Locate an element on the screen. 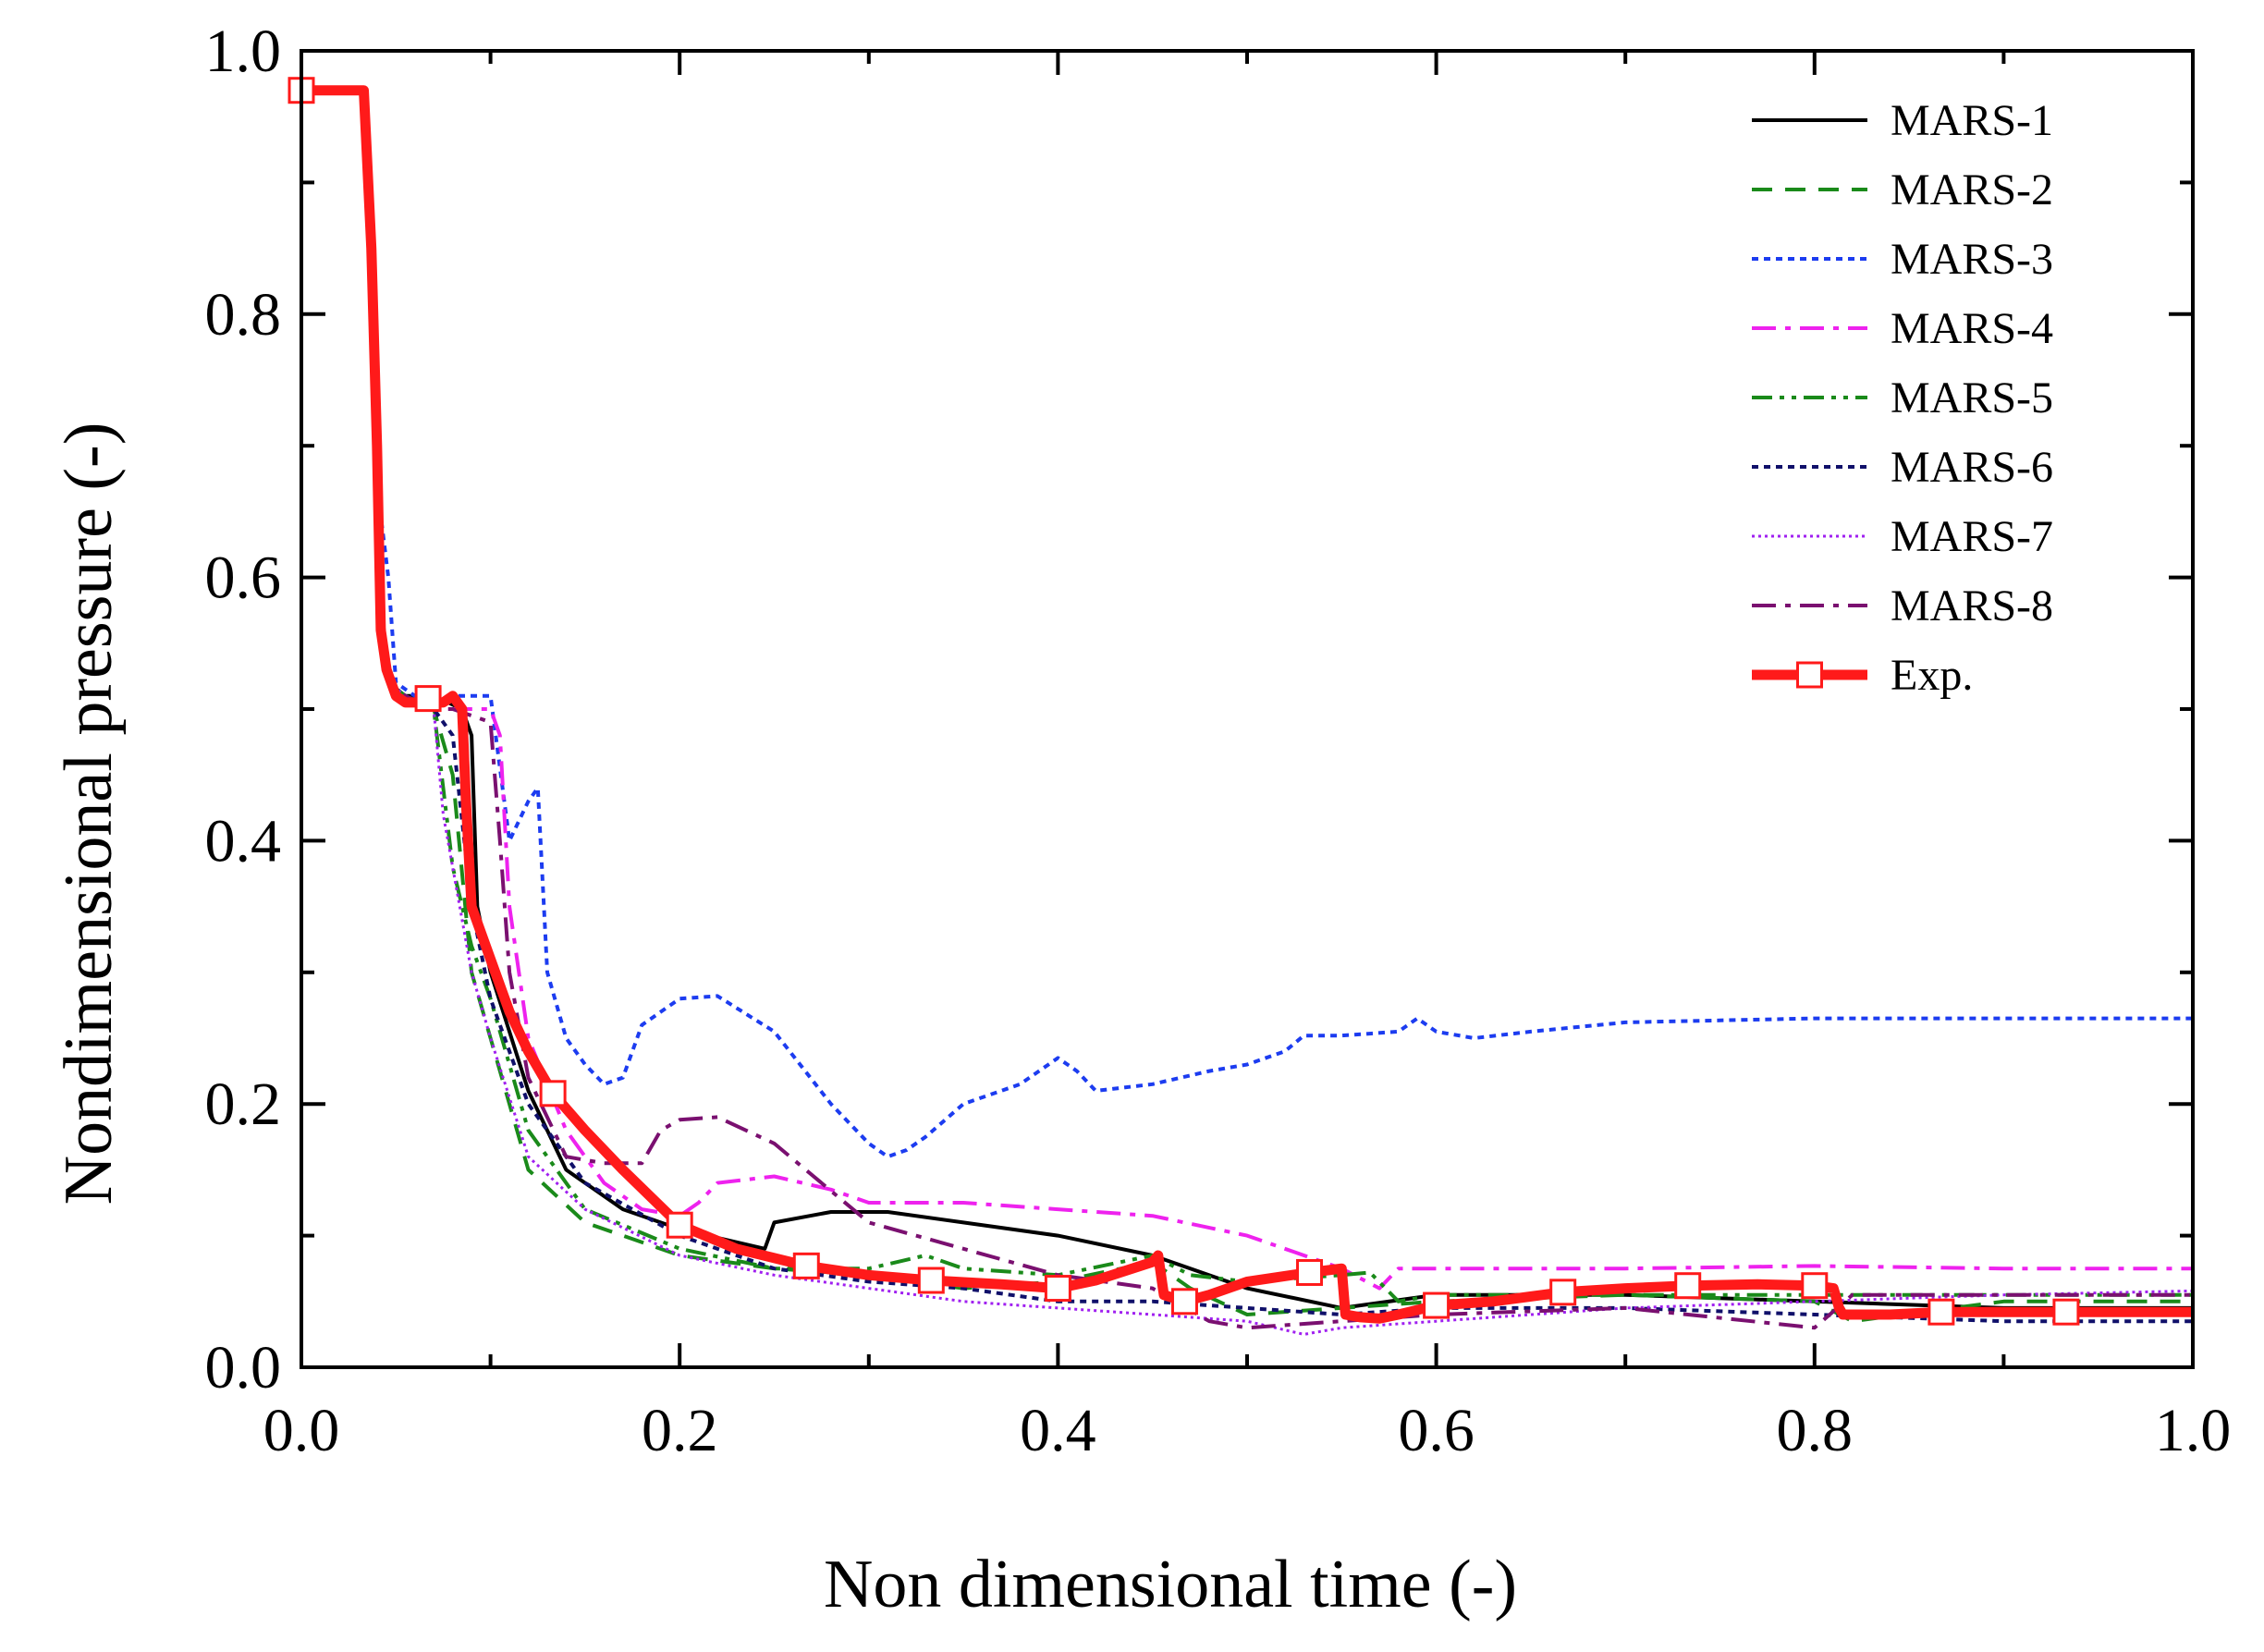 The image size is (2264, 1652). legend-label-mars-1: MARS-1 is located at coordinates (1972, 120).